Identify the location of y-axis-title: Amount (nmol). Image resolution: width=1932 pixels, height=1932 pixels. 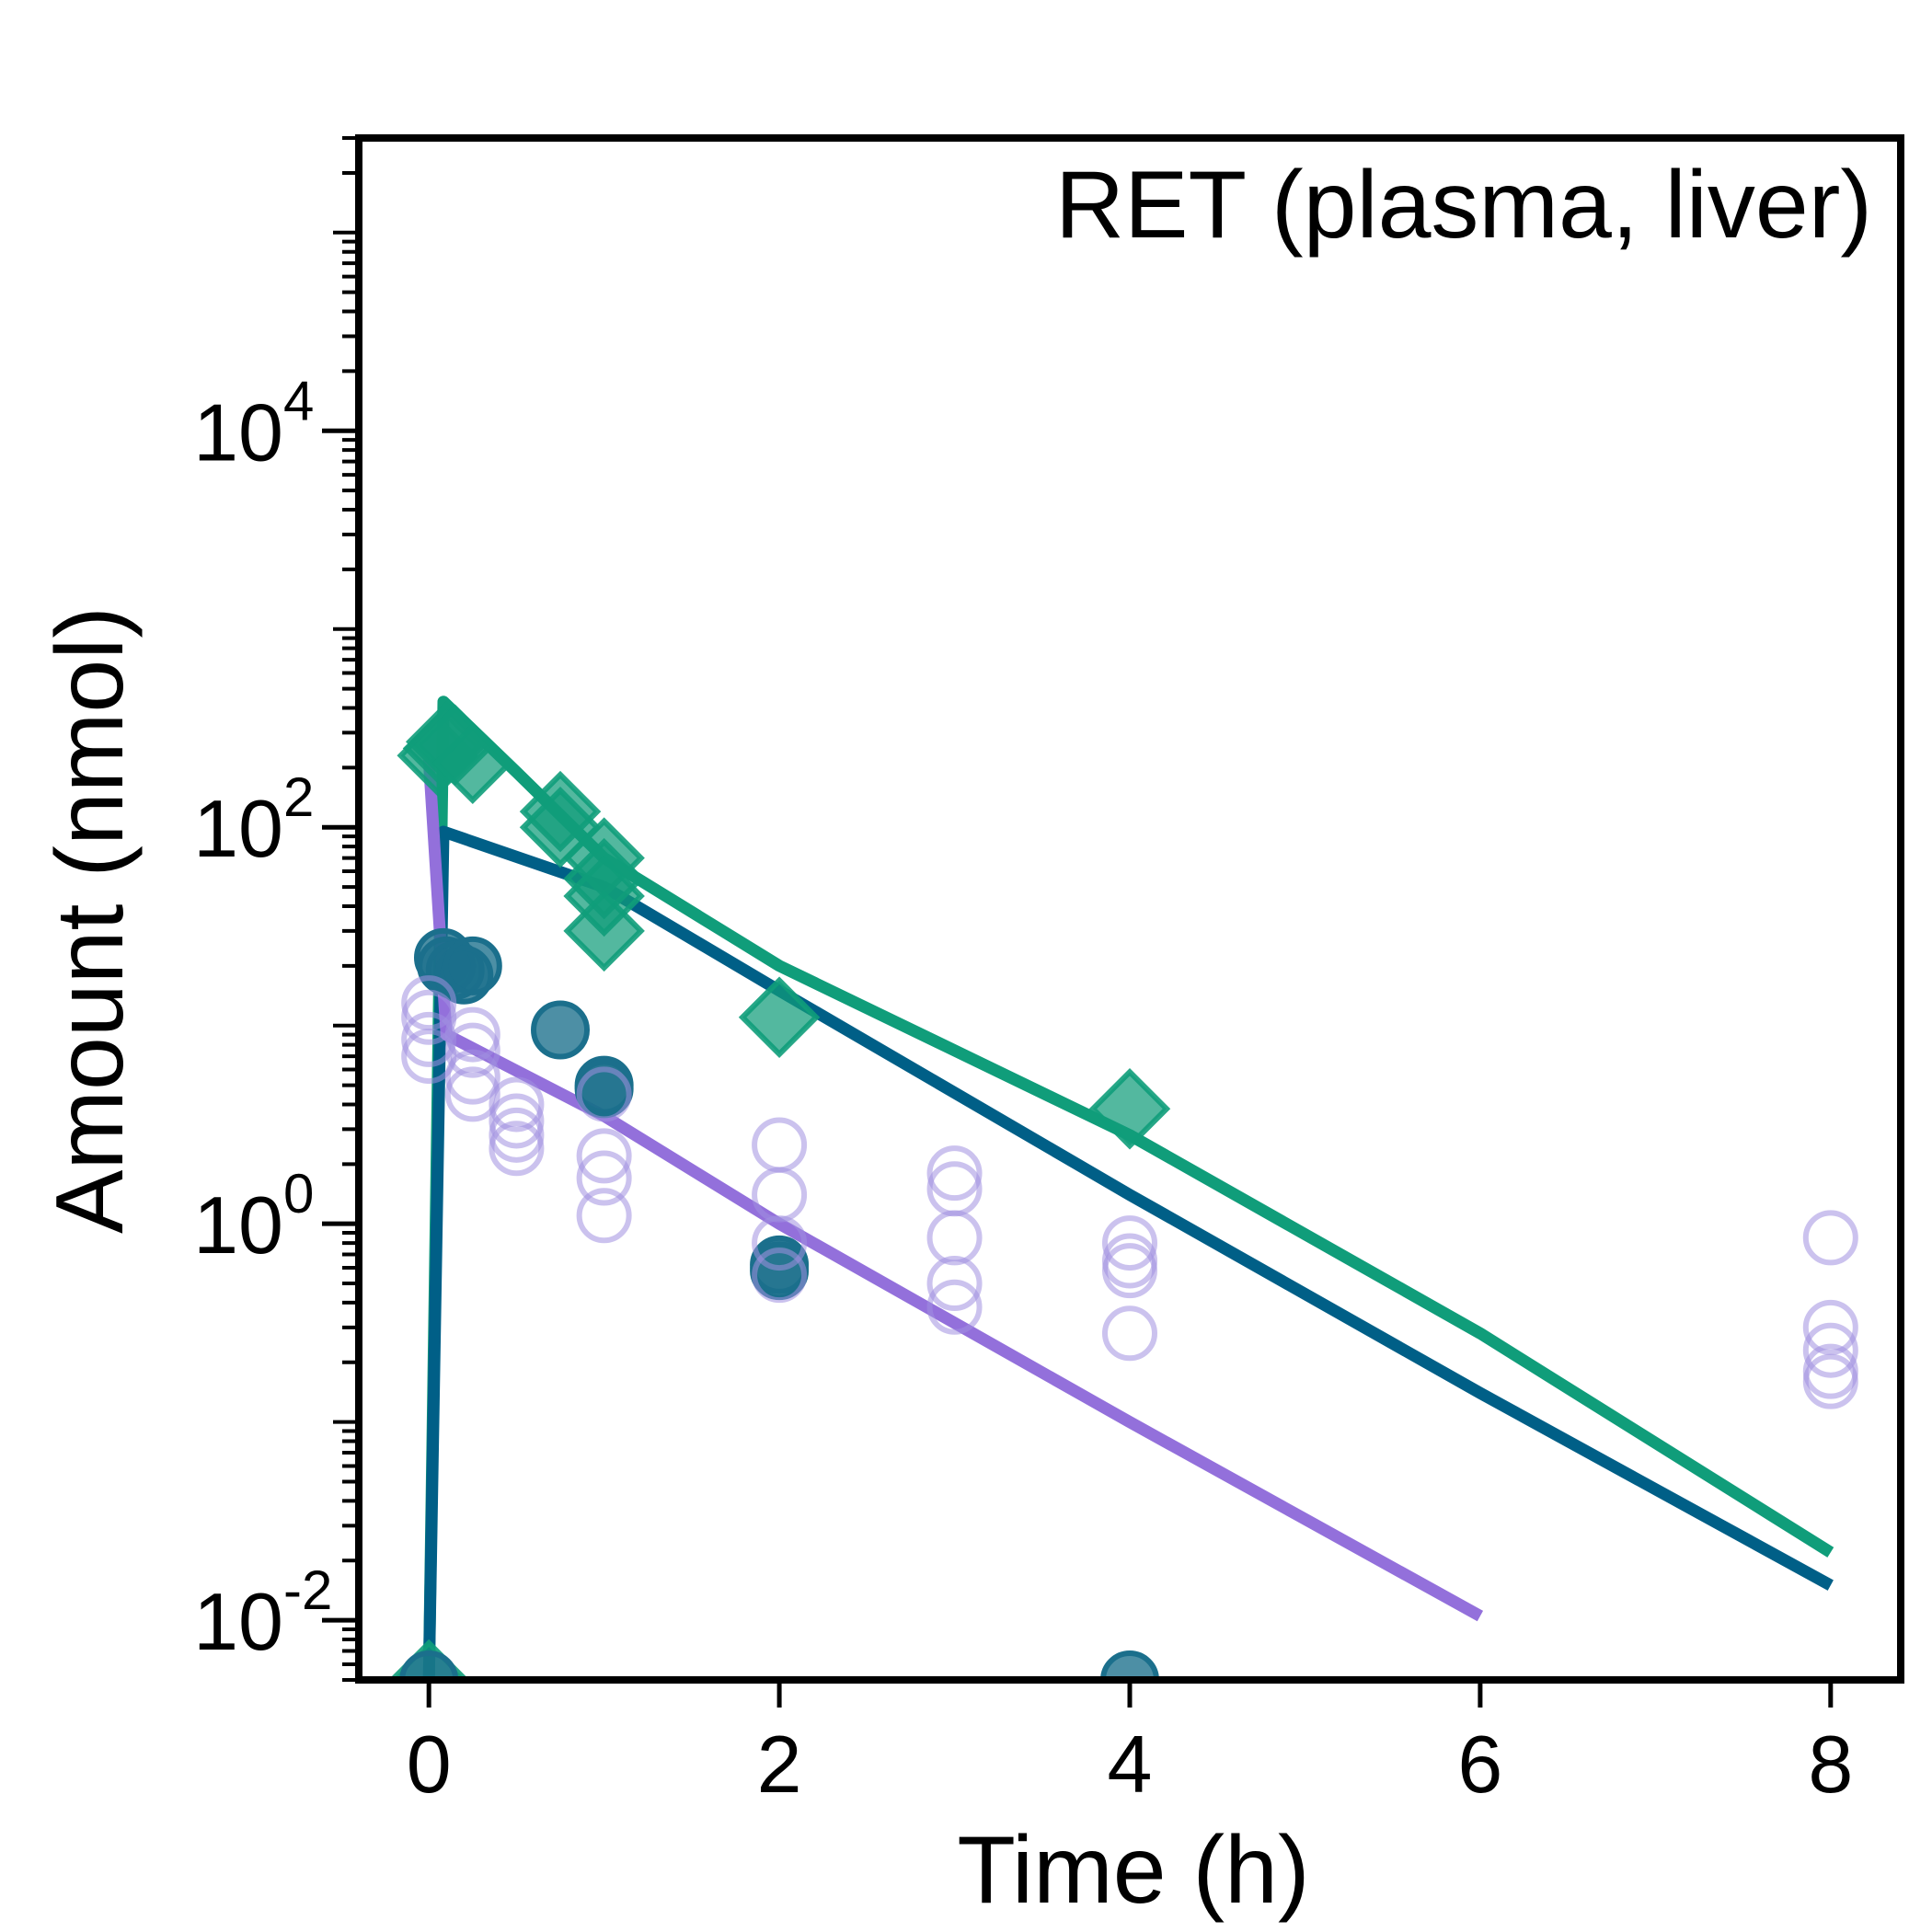
(90, 920).